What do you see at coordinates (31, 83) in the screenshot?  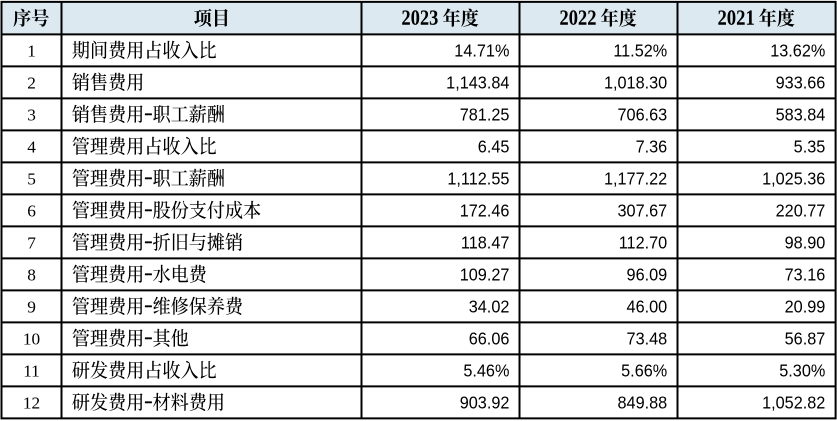 I see `svg-text: 2` at bounding box center [31, 83].